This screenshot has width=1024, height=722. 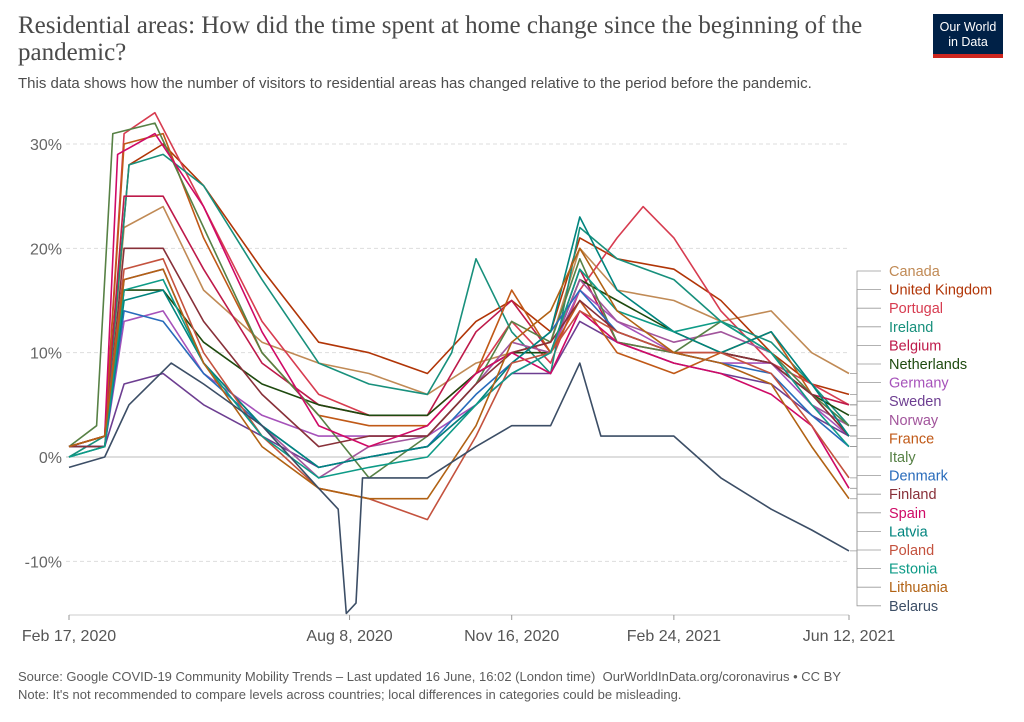 I want to click on legend-label: Portugal, so click(x=916, y=309).